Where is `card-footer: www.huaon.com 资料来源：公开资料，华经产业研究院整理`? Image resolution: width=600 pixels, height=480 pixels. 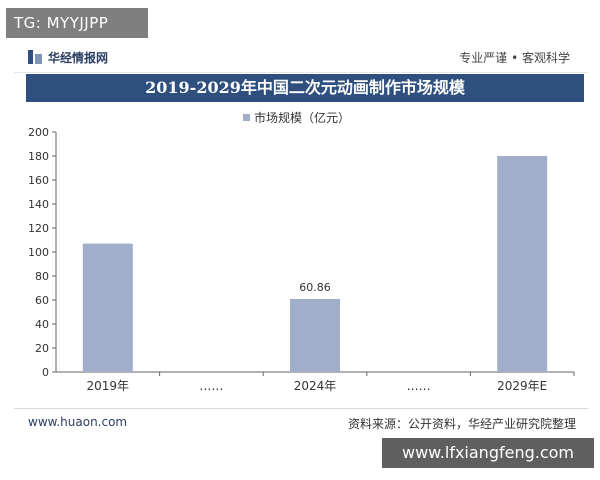 card-footer: www.huaon.com 资料来源：公开资料，华经产业研究院整理 is located at coordinates (301, 422).